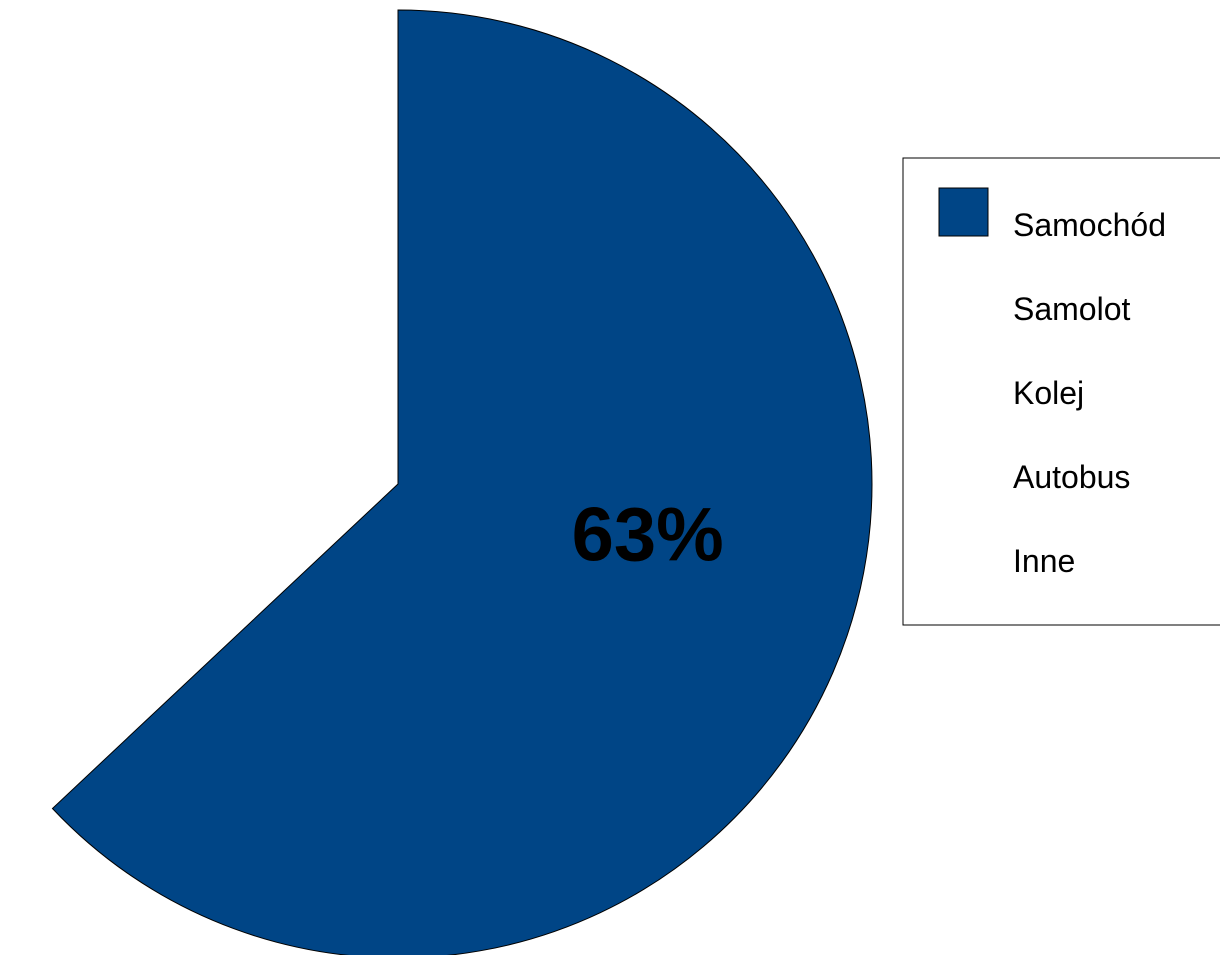 This screenshot has width=1220, height=960. I want to click on legend-label: Inne, so click(1044, 561).